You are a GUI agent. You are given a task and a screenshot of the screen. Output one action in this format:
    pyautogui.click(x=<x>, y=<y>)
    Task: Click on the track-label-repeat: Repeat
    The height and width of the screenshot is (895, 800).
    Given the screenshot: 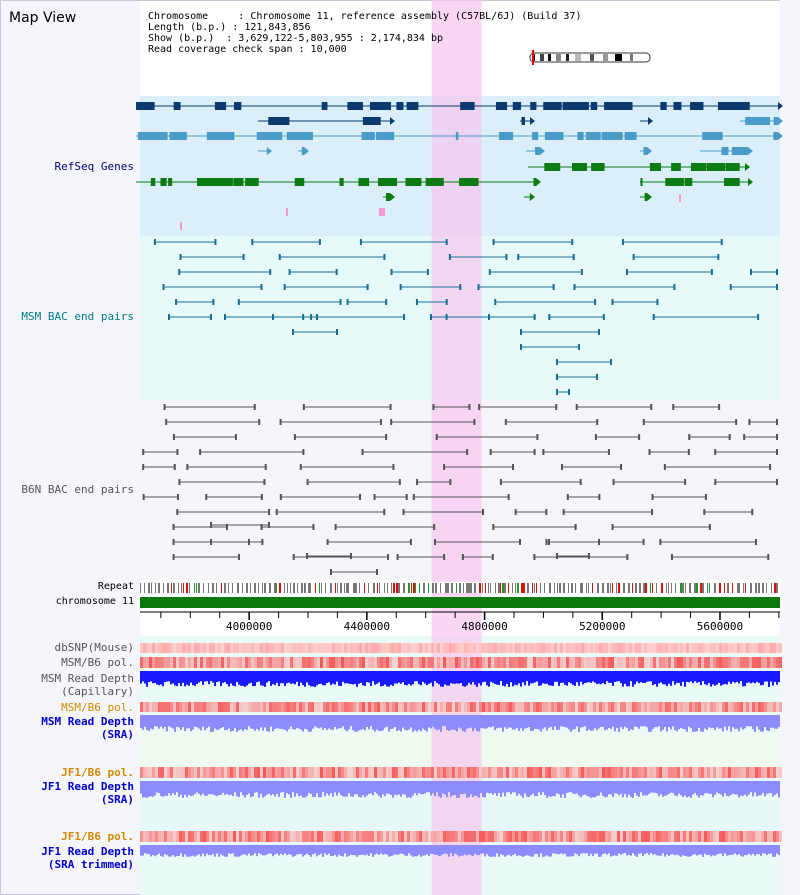 What is the action you would take?
    pyautogui.click(x=115, y=586)
    